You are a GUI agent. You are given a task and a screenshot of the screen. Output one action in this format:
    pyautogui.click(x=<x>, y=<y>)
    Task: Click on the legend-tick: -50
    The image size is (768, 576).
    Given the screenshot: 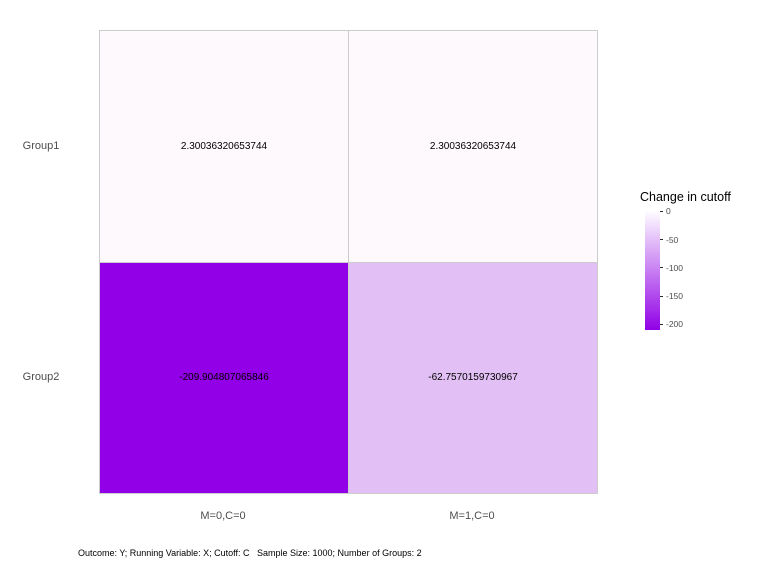 What is the action you would take?
    pyautogui.click(x=669, y=240)
    